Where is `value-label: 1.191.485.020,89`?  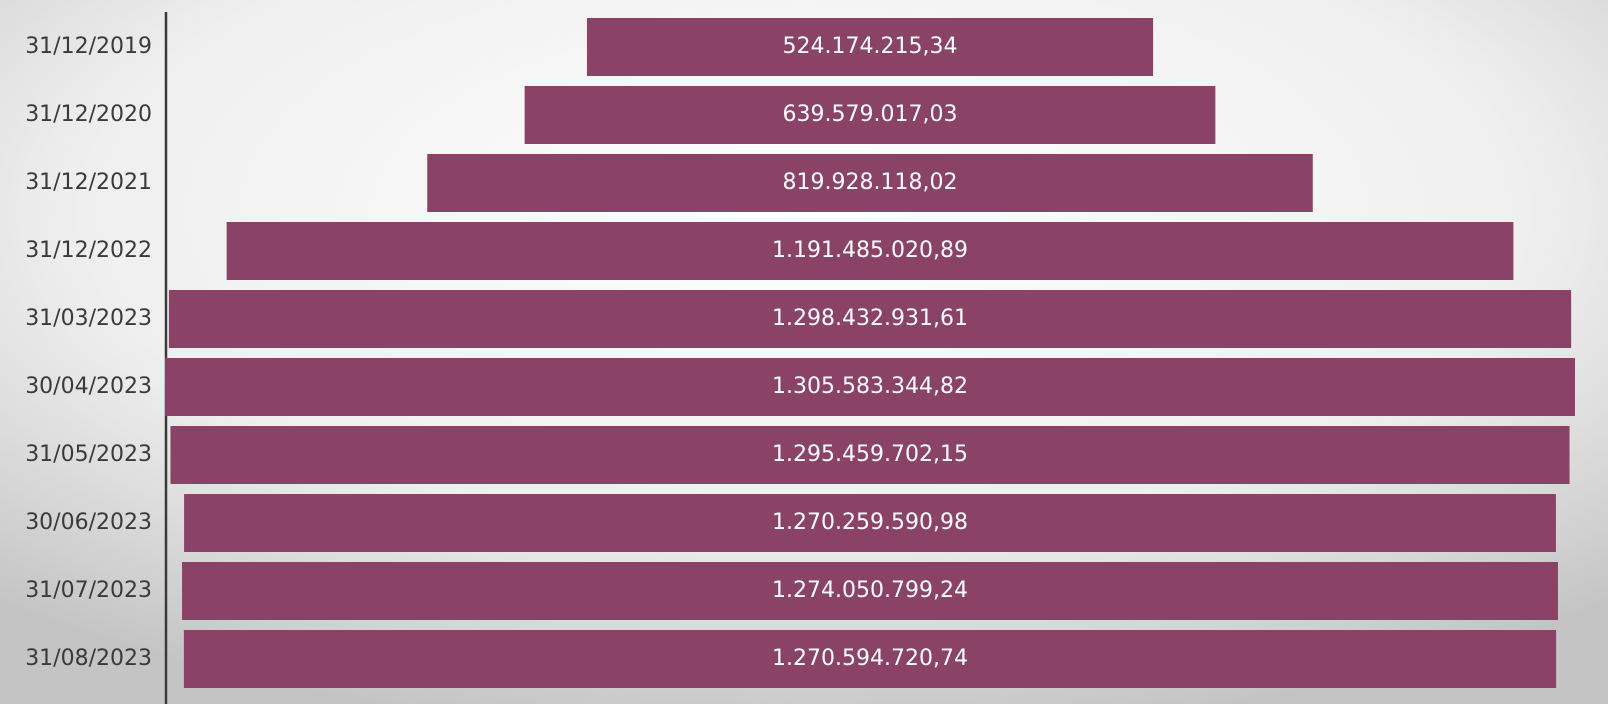
value-label: 1.191.485.020,89 is located at coordinates (870, 250).